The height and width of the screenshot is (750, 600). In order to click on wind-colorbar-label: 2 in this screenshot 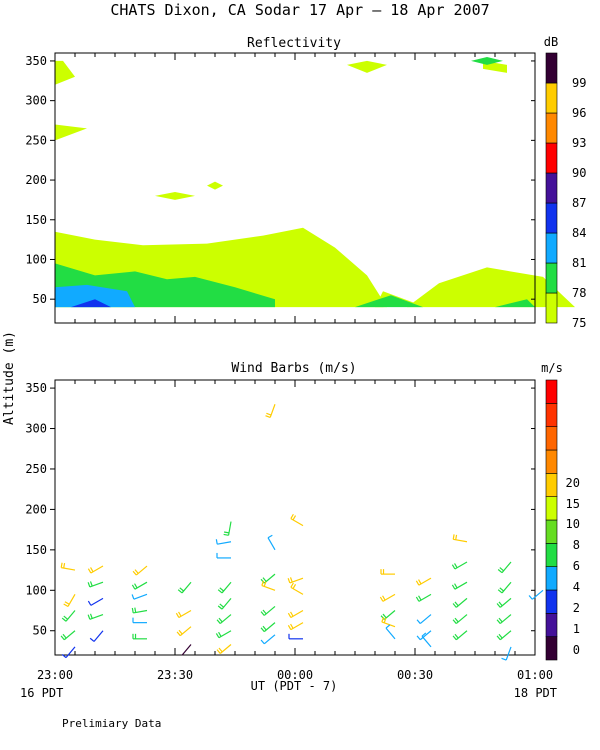, I will do `click(576, 608)`.